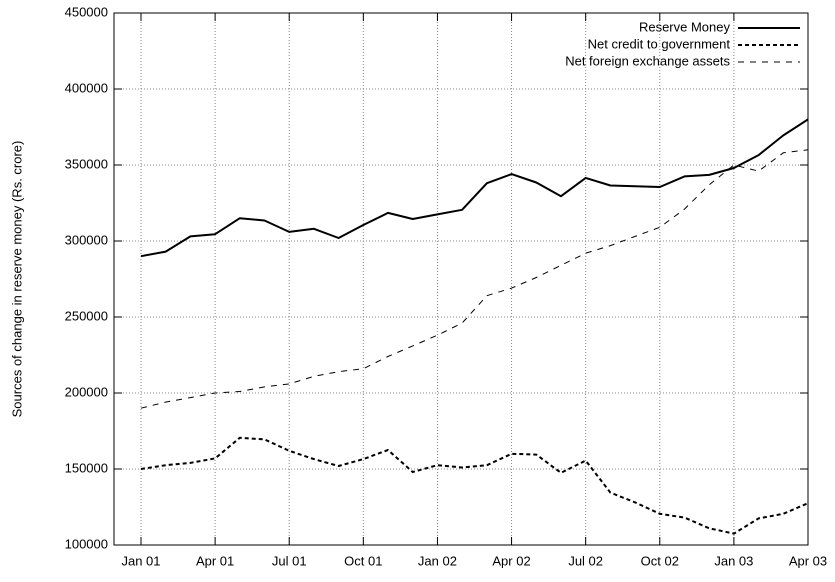  I want to click on y-tick-label: 200000, so click(86, 391).